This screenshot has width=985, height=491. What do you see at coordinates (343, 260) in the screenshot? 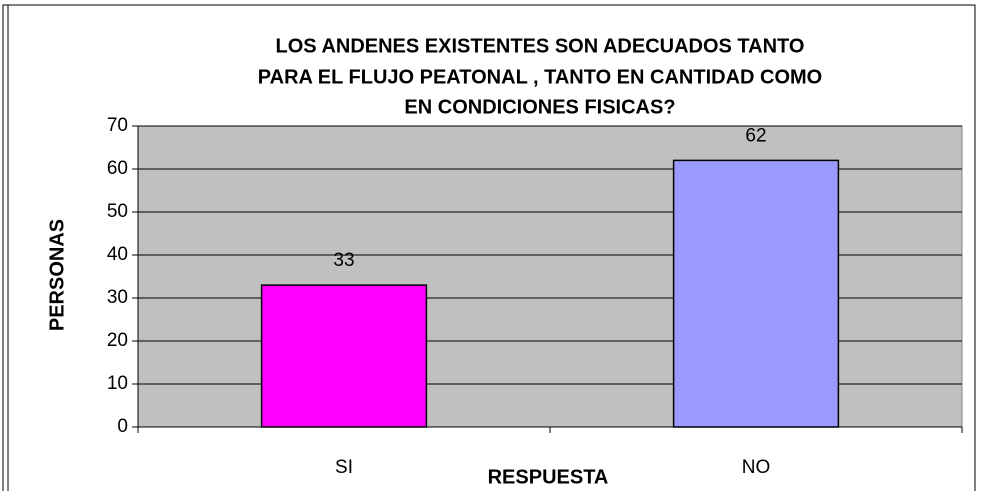
I see `data-label: 33` at bounding box center [343, 260].